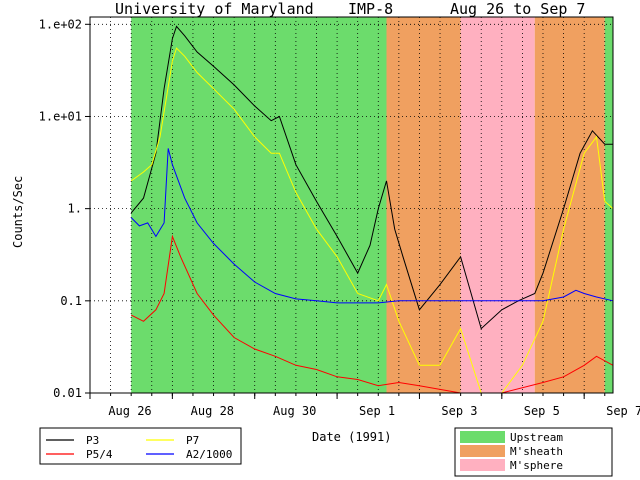 This screenshot has height=480, width=640. What do you see at coordinates (99, 454) in the screenshot?
I see `legend-label-p5-4: P5/4` at bounding box center [99, 454].